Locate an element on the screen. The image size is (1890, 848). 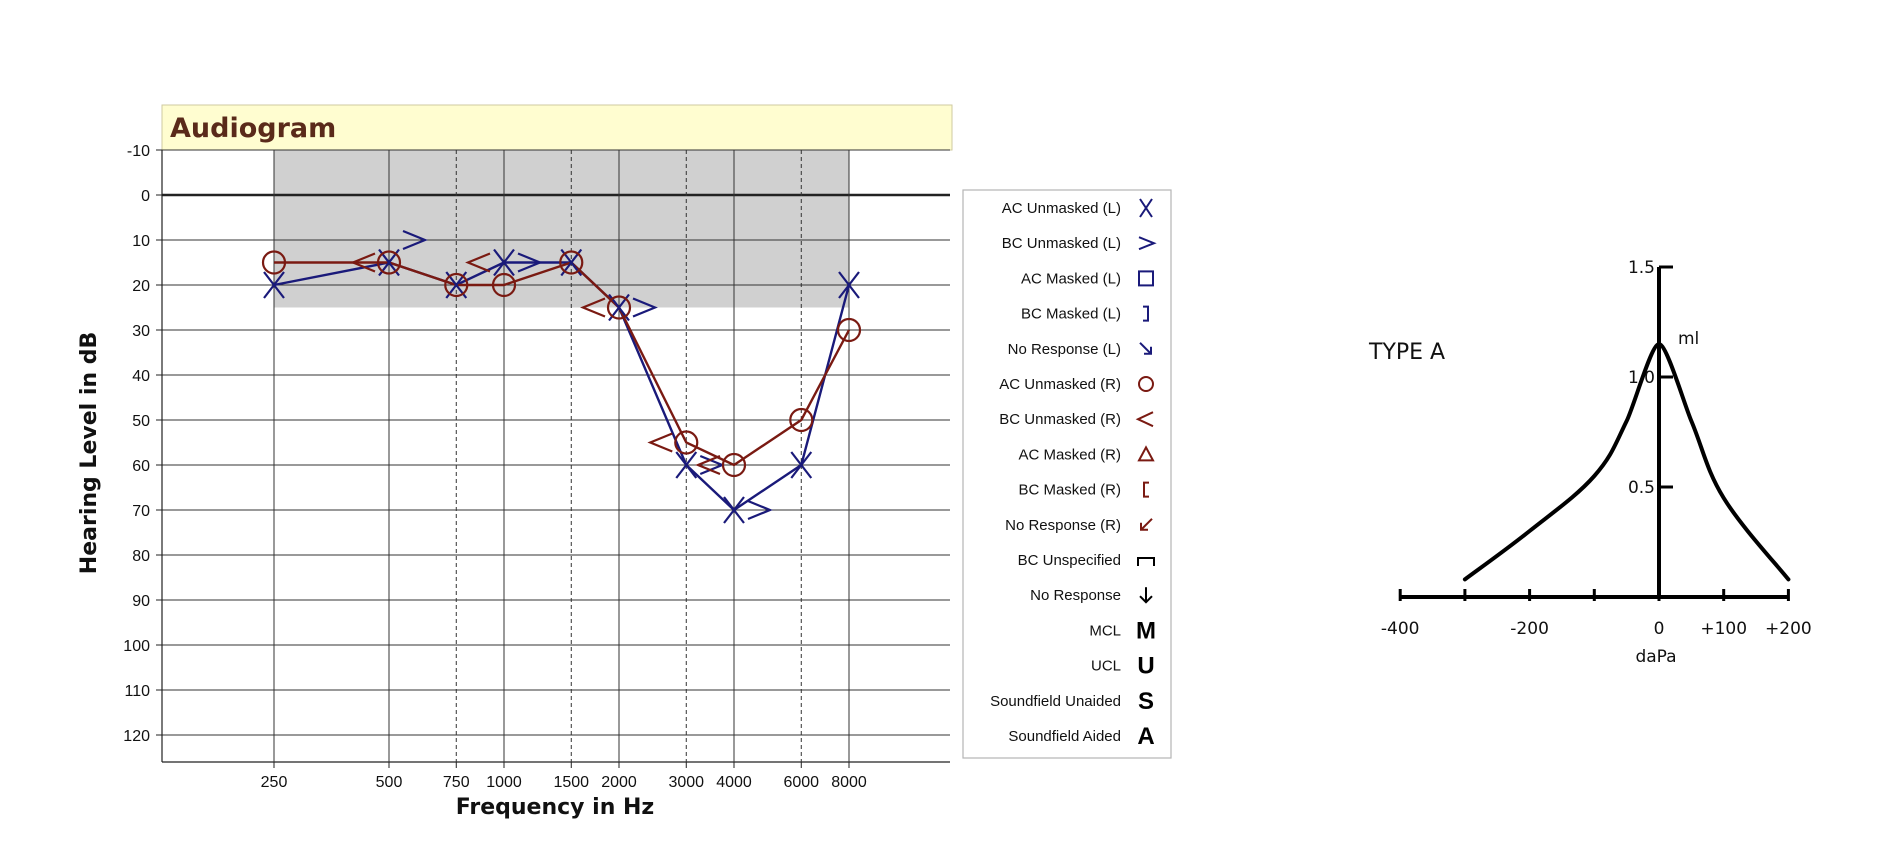
legend-item: BC Masked (R) is located at coordinates (1083, 490).